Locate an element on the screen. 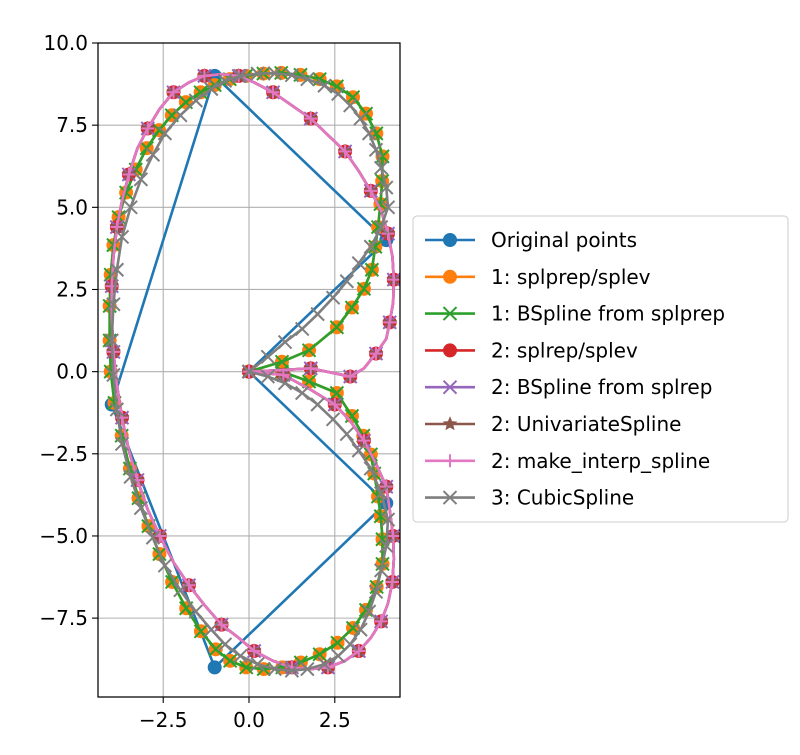 The width and height of the screenshot is (800, 755). legend-label: 2: make_interp_spline is located at coordinates (600, 461).